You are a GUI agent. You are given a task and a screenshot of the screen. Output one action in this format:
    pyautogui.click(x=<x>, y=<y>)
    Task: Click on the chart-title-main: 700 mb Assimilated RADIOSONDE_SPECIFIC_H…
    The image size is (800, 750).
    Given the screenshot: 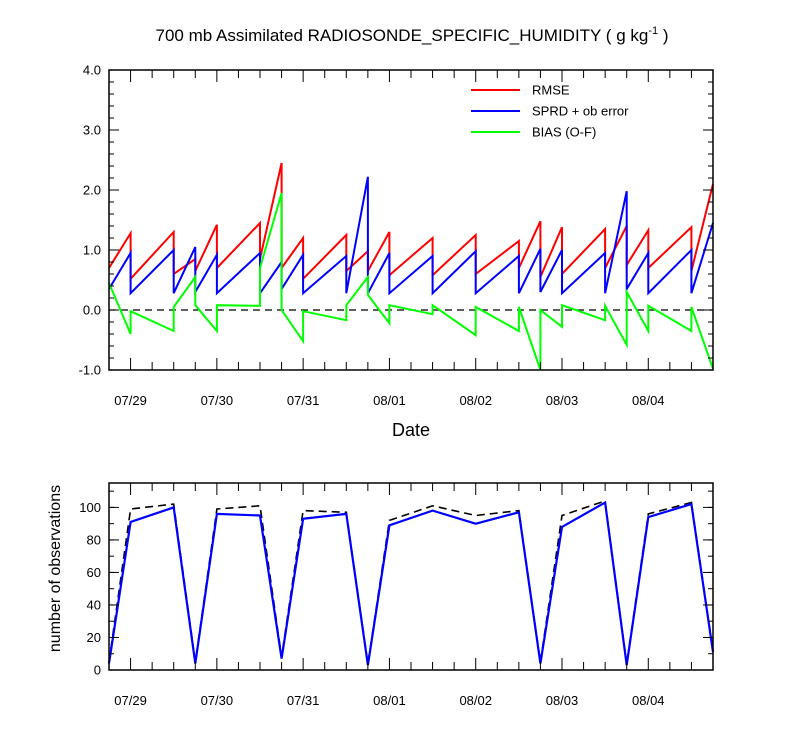 What is the action you would take?
    pyautogui.click(x=402, y=35)
    